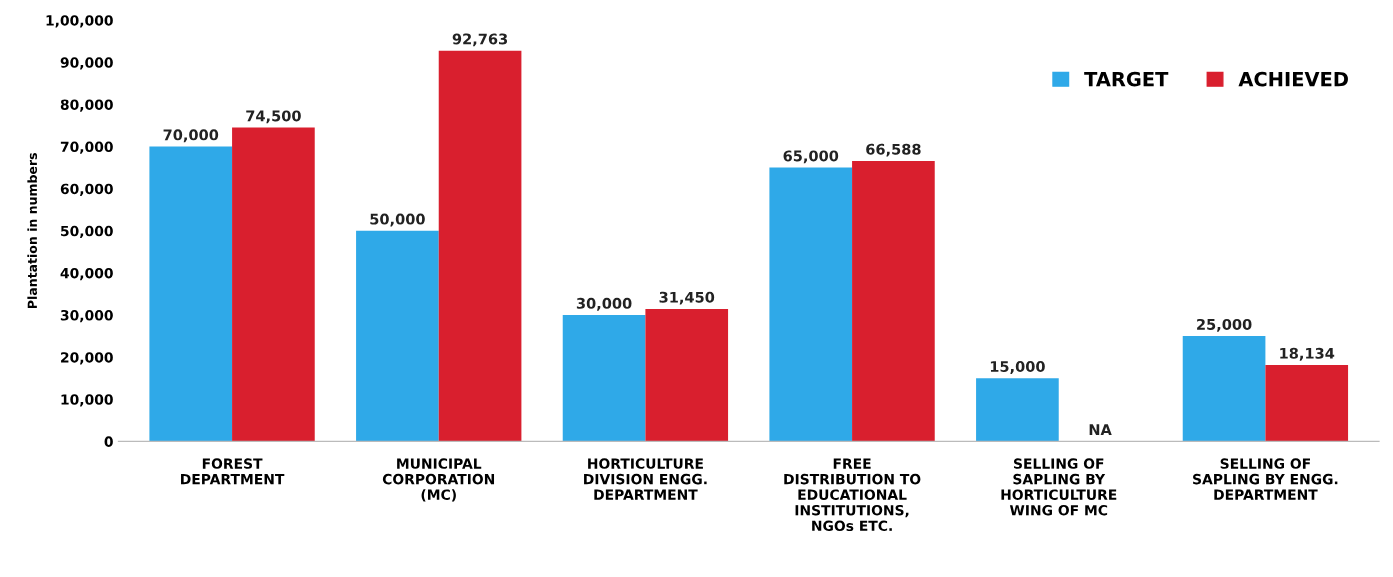 This screenshot has width=1393, height=577. What do you see at coordinates (852, 495) in the screenshot?
I see `x-tick-label: FREE DISTRIBUTION TO EDUCATIONAL INSTITUTIONS, NGOs ETC.` at bounding box center [852, 495].